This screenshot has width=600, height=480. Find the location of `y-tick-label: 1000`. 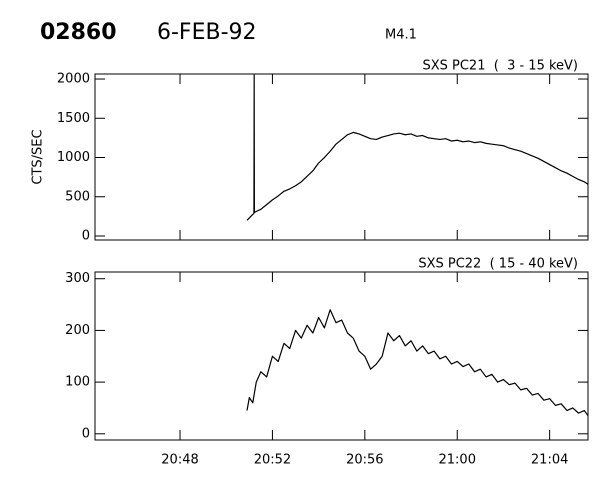

y-tick-label: 1000 is located at coordinates (73, 157).